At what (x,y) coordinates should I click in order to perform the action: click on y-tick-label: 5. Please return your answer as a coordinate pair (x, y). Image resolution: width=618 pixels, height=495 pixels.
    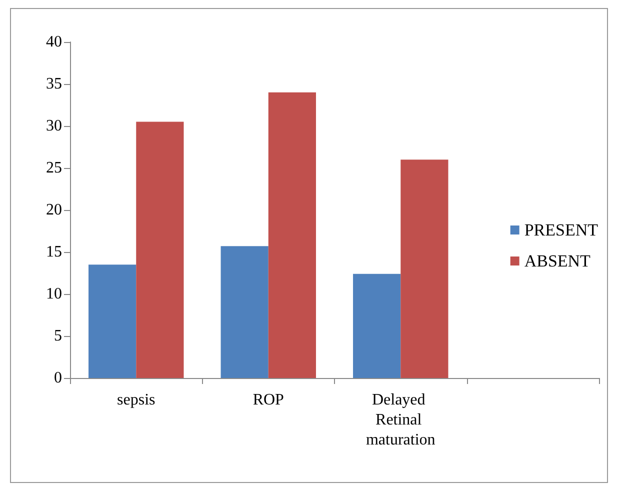
    Looking at the image, I should click on (58, 336).